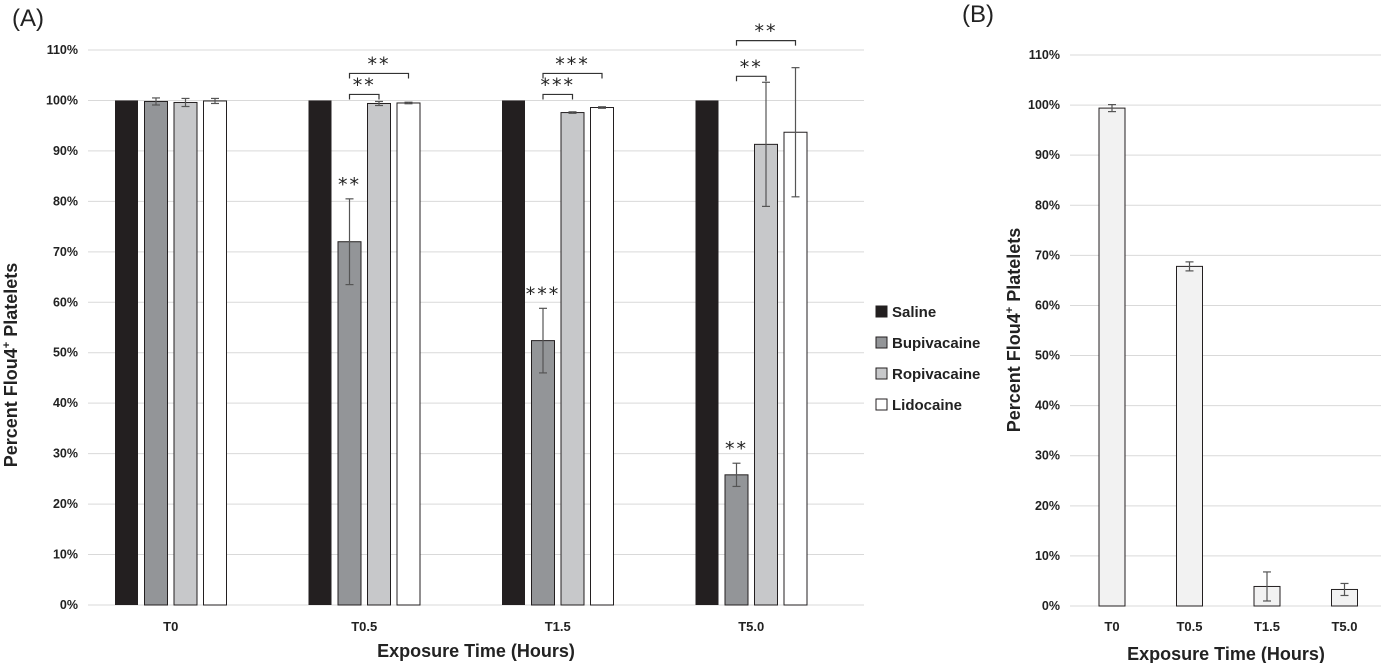 The image size is (1381, 663). What do you see at coordinates (28, 18) in the screenshot?
I see `panel-a-label: (A)` at bounding box center [28, 18].